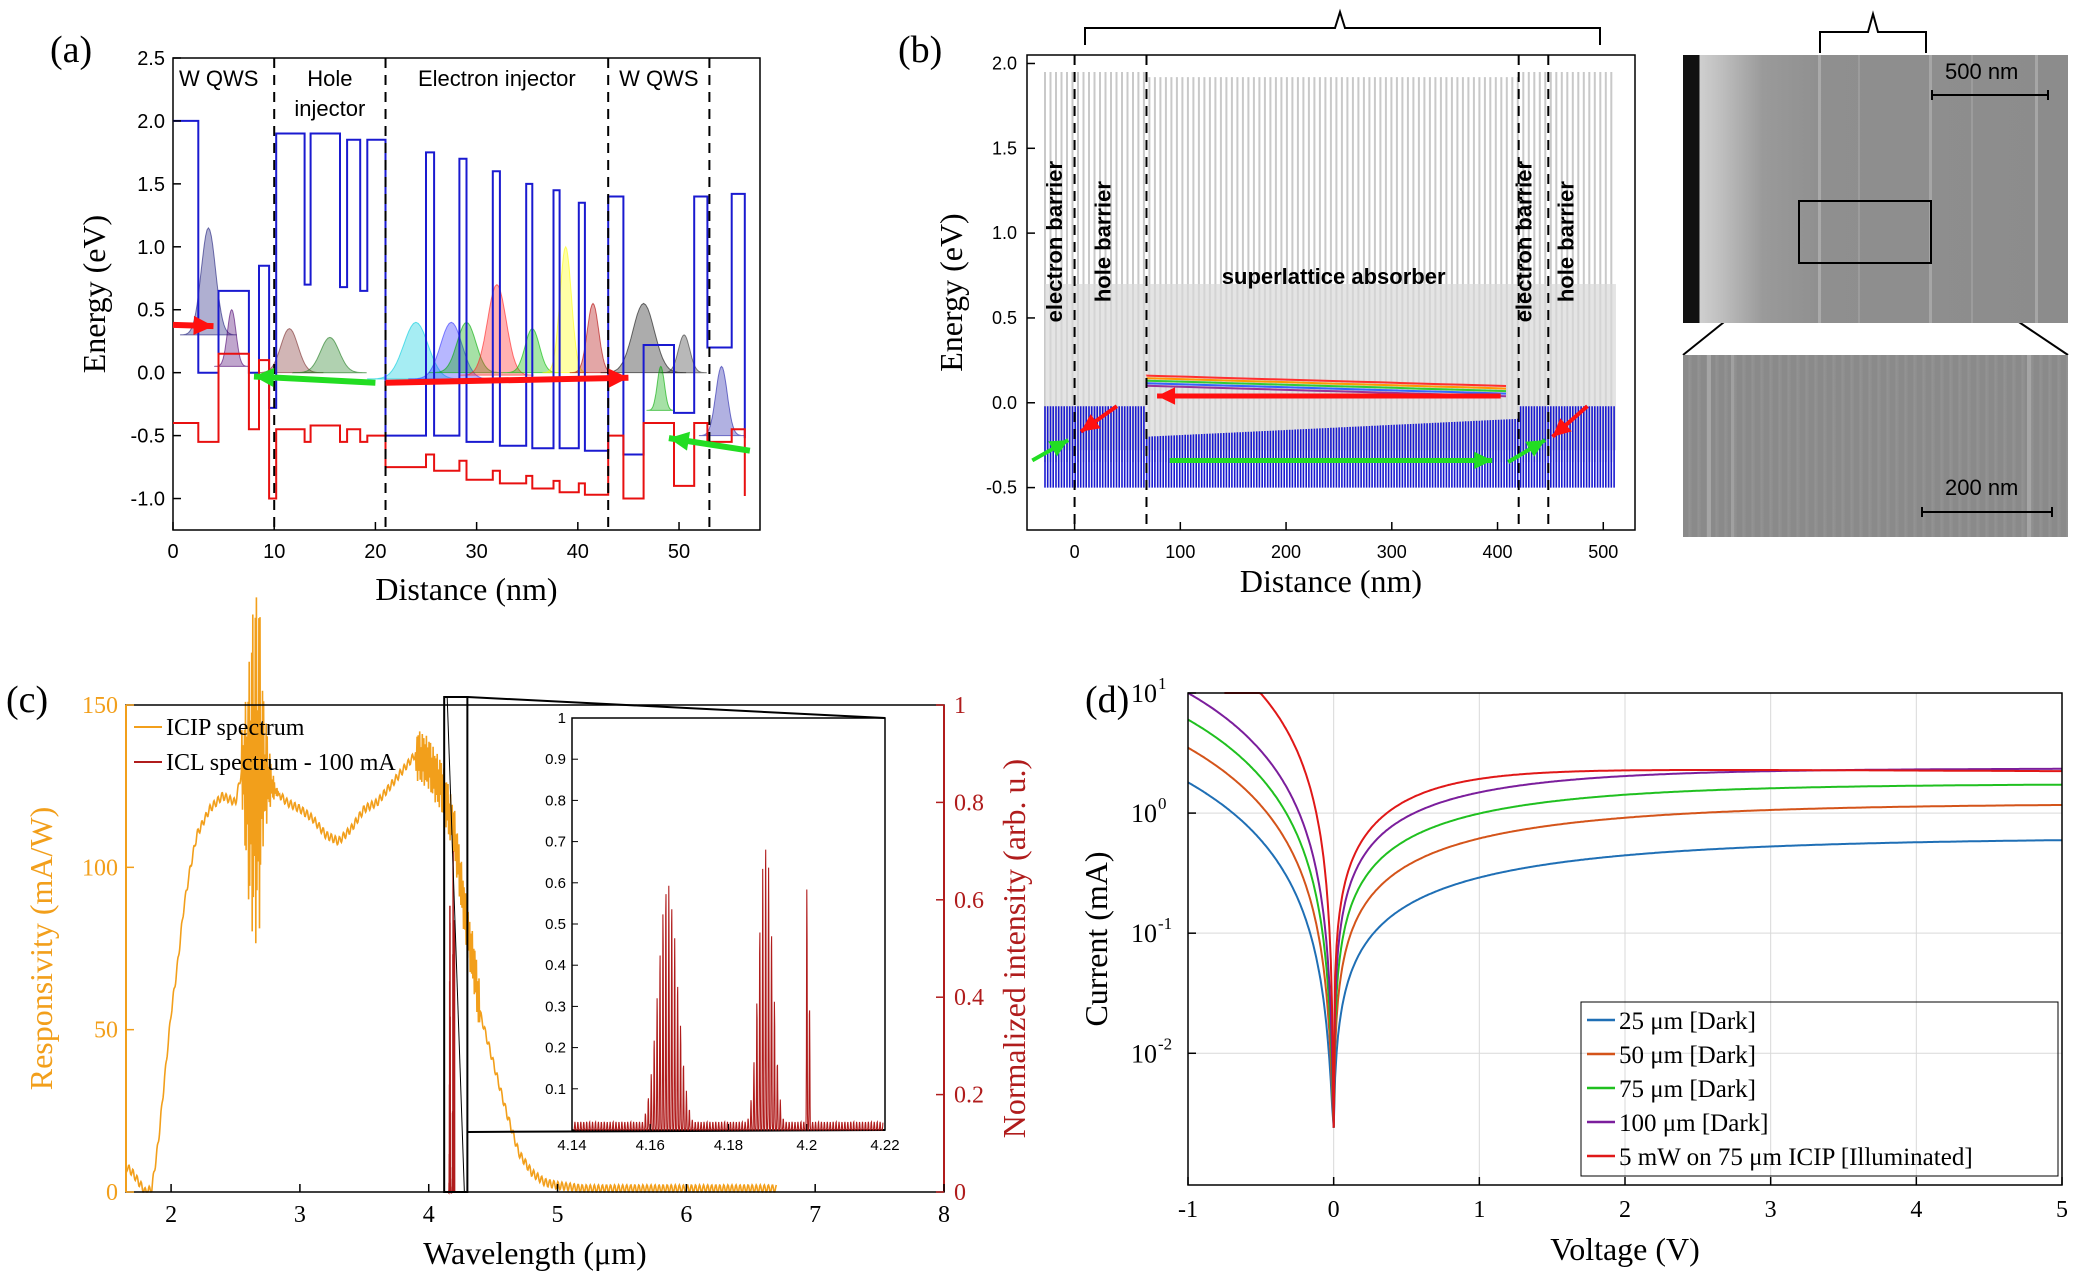 This screenshot has width=2074, height=1281. I want to click on legend-label-icl: ICL spectrum - 100 mA, so click(281, 763).